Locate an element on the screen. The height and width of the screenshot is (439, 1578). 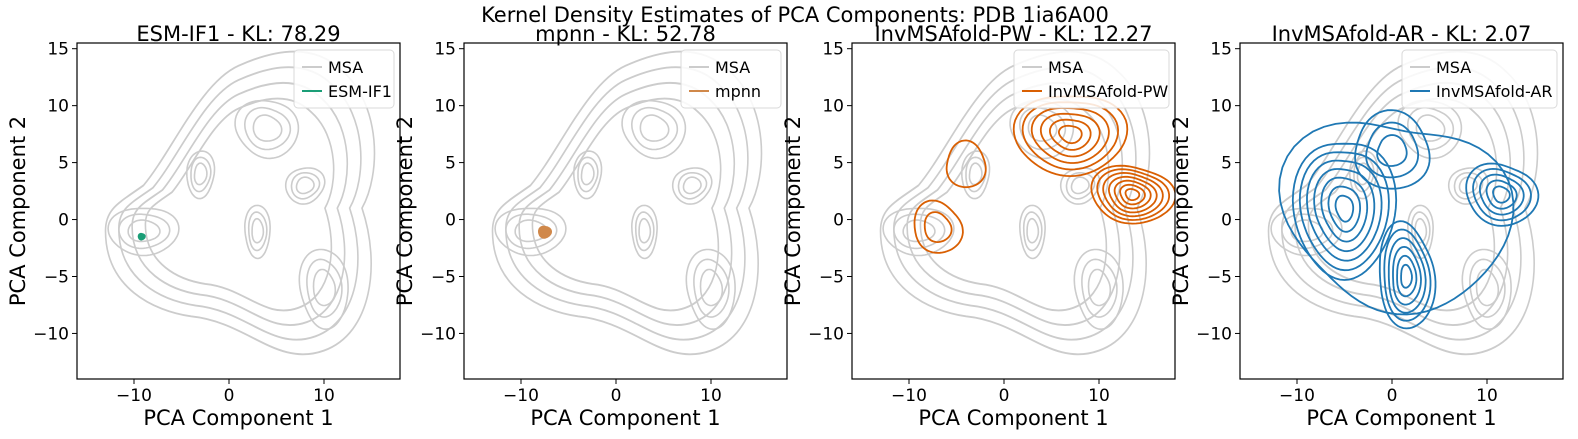
legend: MSA ESM-IF1 is located at coordinates (344, 79).